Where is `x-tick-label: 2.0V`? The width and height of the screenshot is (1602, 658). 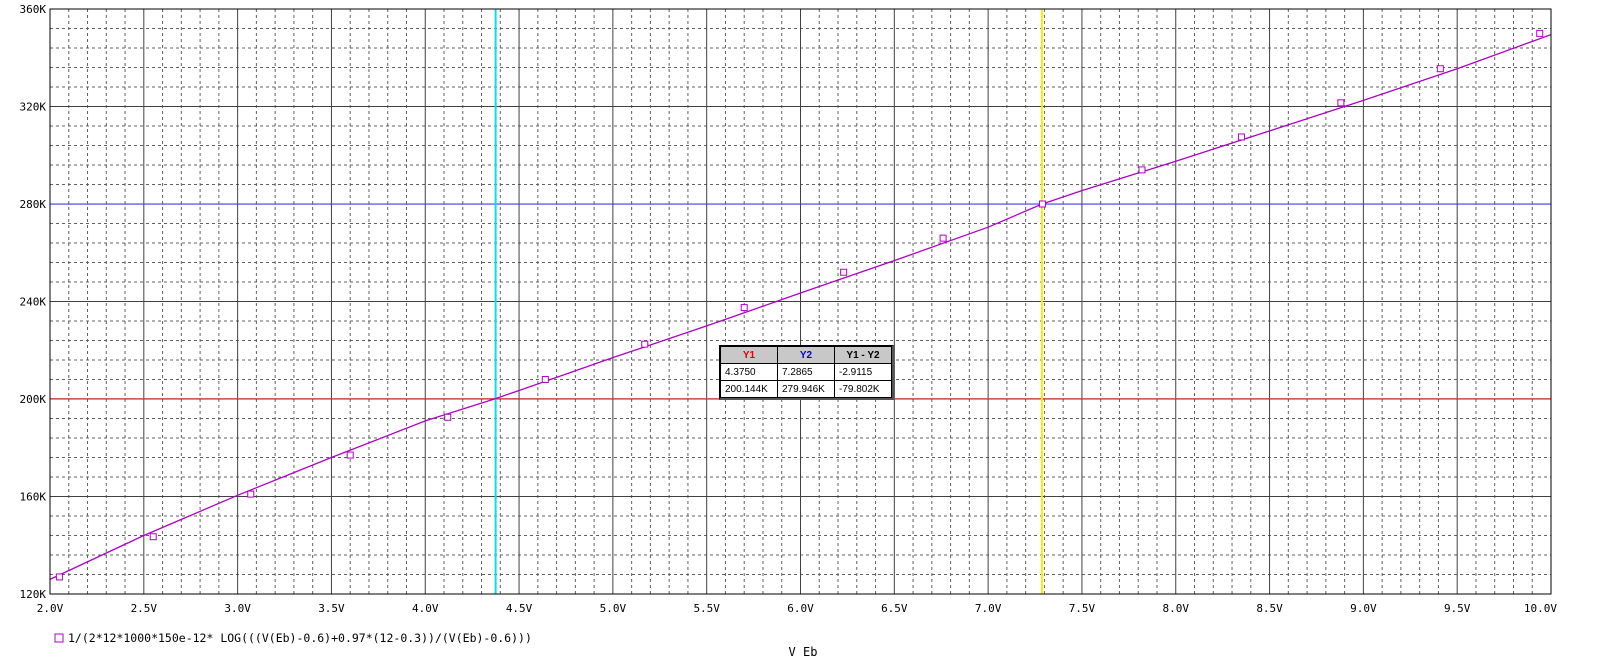
x-tick-label: 2.0V is located at coordinates (50, 608).